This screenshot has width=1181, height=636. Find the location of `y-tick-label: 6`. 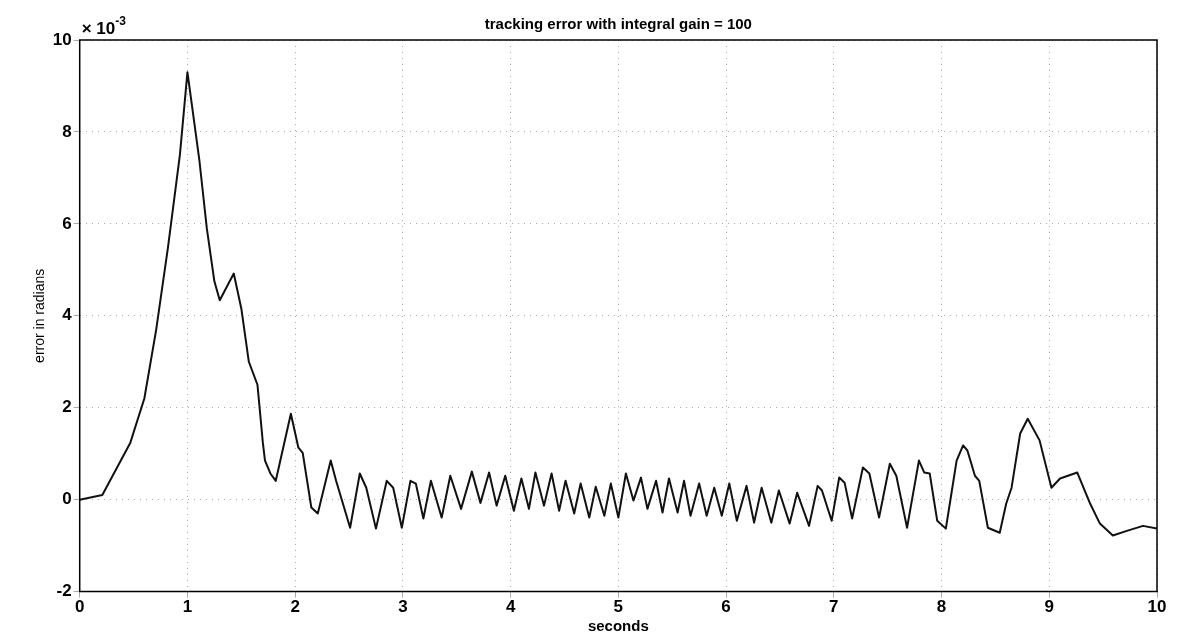

y-tick-label: 6 is located at coordinates (67, 223).